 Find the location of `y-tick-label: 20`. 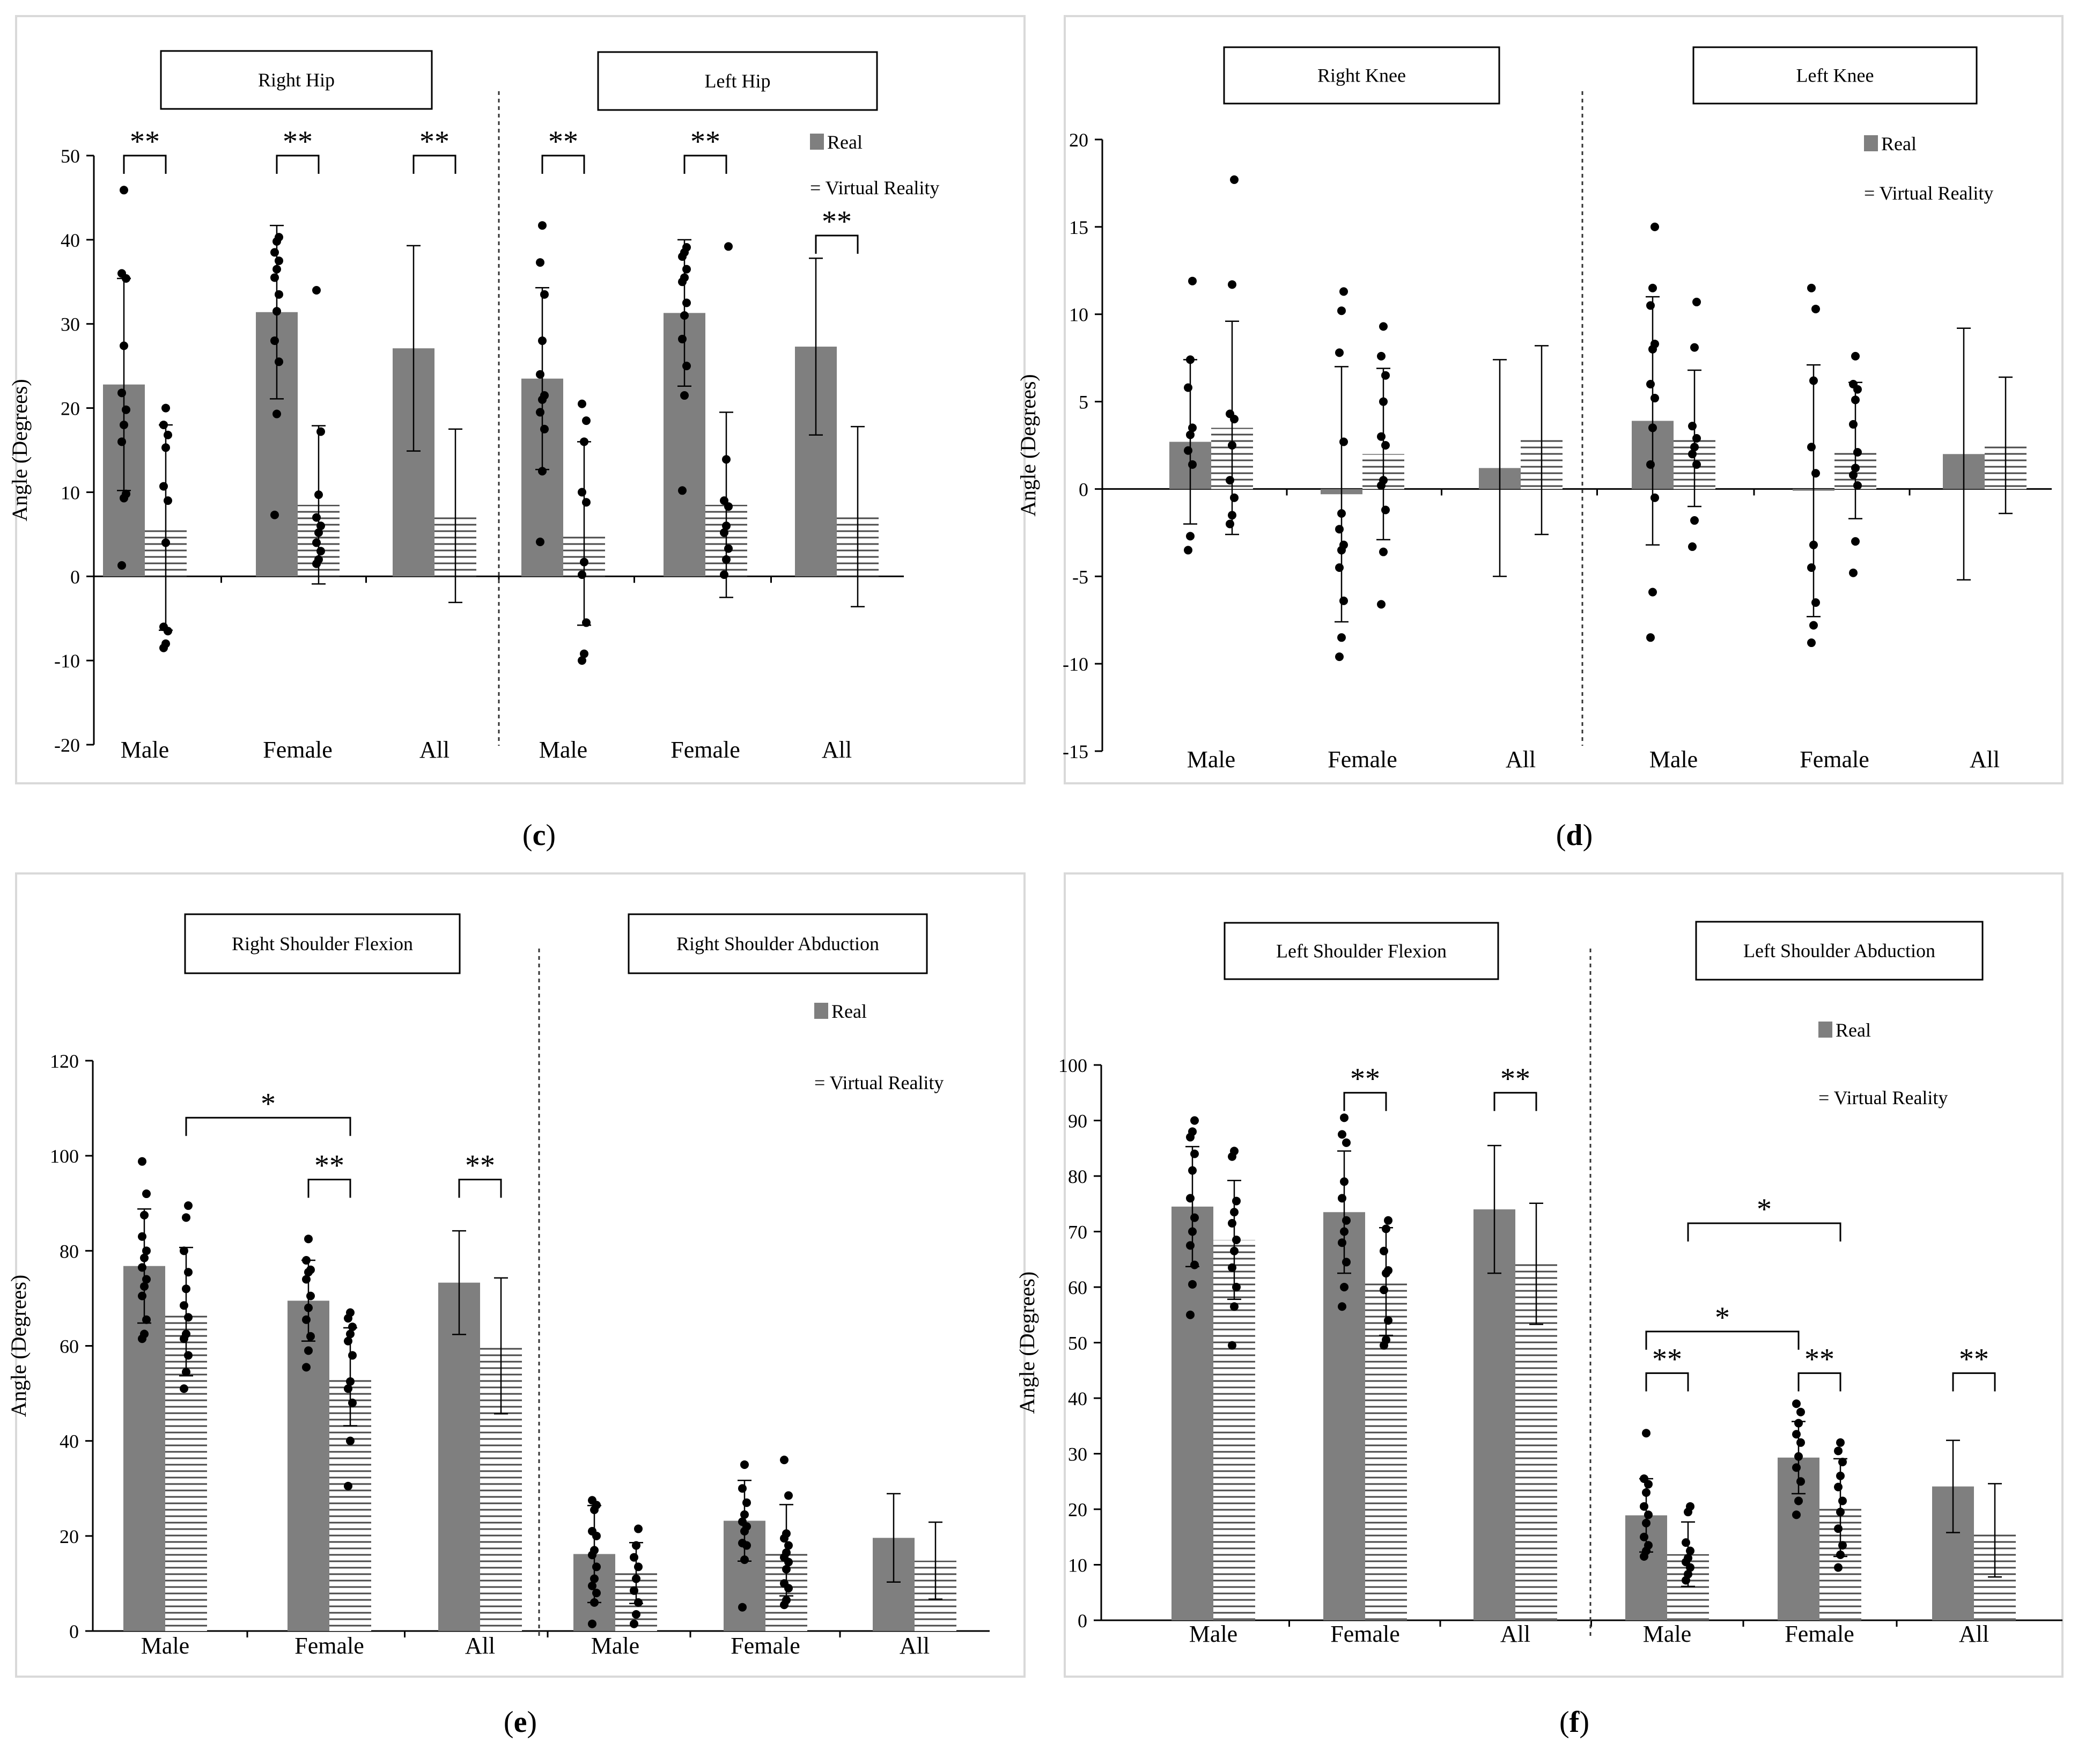

y-tick-label: 20 is located at coordinates (1078, 140).